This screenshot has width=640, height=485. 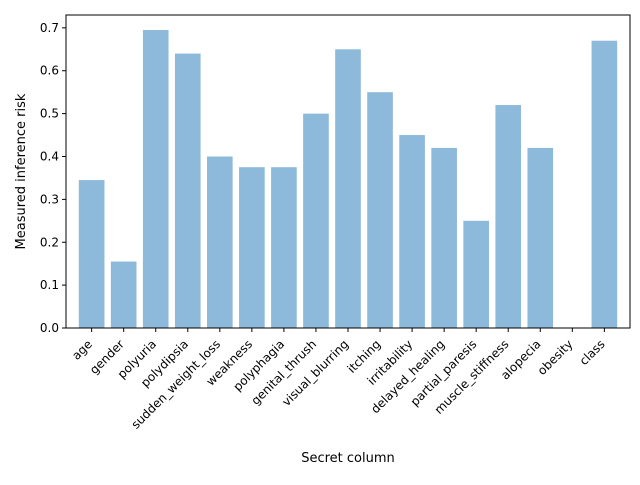 What do you see at coordinates (252, 247) in the screenshot?
I see `bar-weakness` at bounding box center [252, 247].